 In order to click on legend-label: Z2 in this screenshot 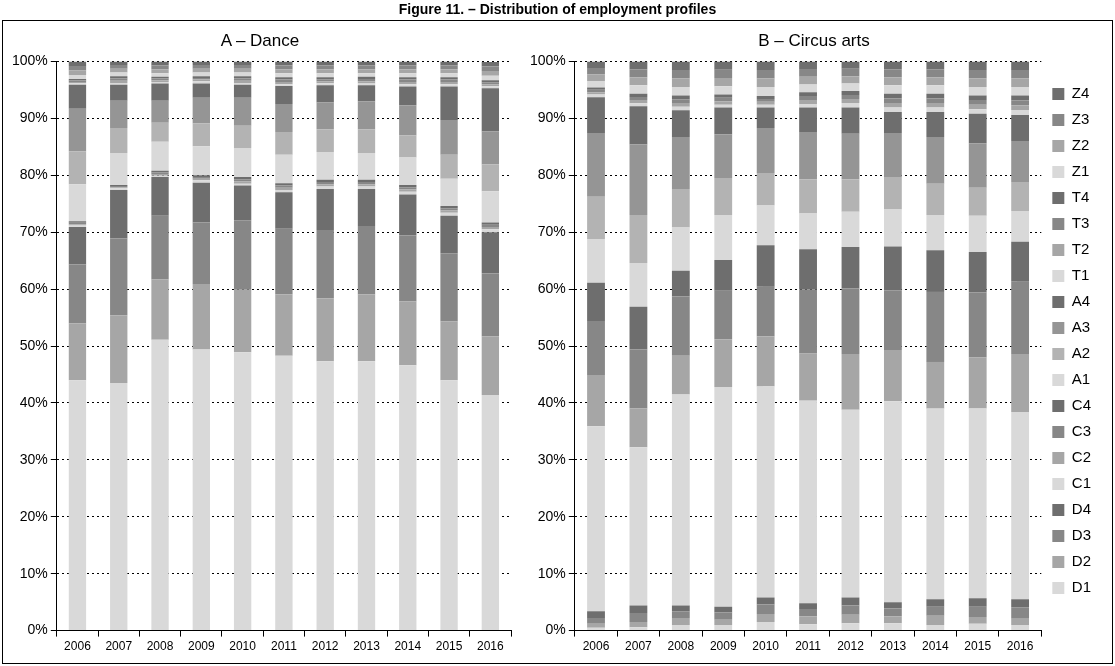, I will do `click(1080, 145)`.